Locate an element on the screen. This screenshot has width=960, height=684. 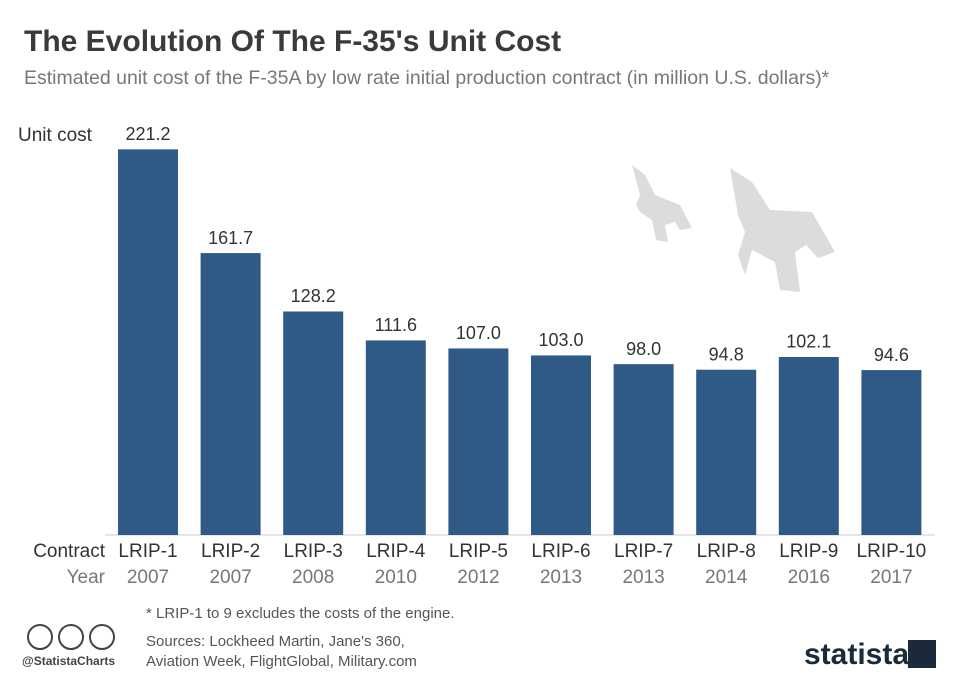
x-tick-label: LRIP-6 is located at coordinates (560, 551).